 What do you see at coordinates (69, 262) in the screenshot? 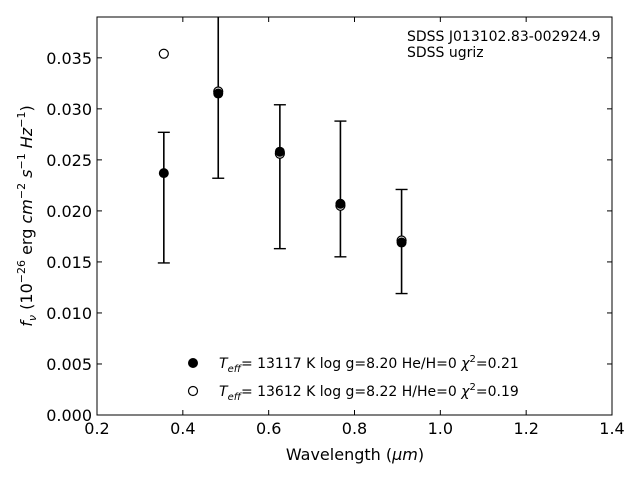
I see `y-tick-label: 0.015` at bounding box center [69, 262].